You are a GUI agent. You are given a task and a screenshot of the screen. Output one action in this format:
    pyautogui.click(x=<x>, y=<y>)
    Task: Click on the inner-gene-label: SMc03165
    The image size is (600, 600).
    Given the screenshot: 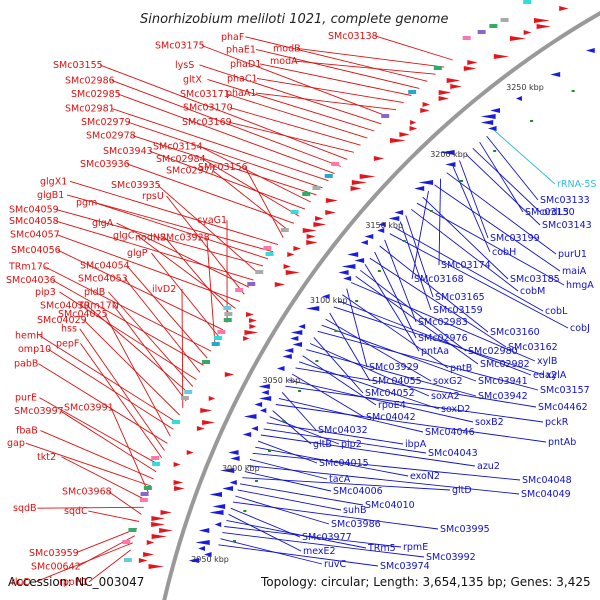 What is the action you would take?
    pyautogui.click(x=460, y=297)
    